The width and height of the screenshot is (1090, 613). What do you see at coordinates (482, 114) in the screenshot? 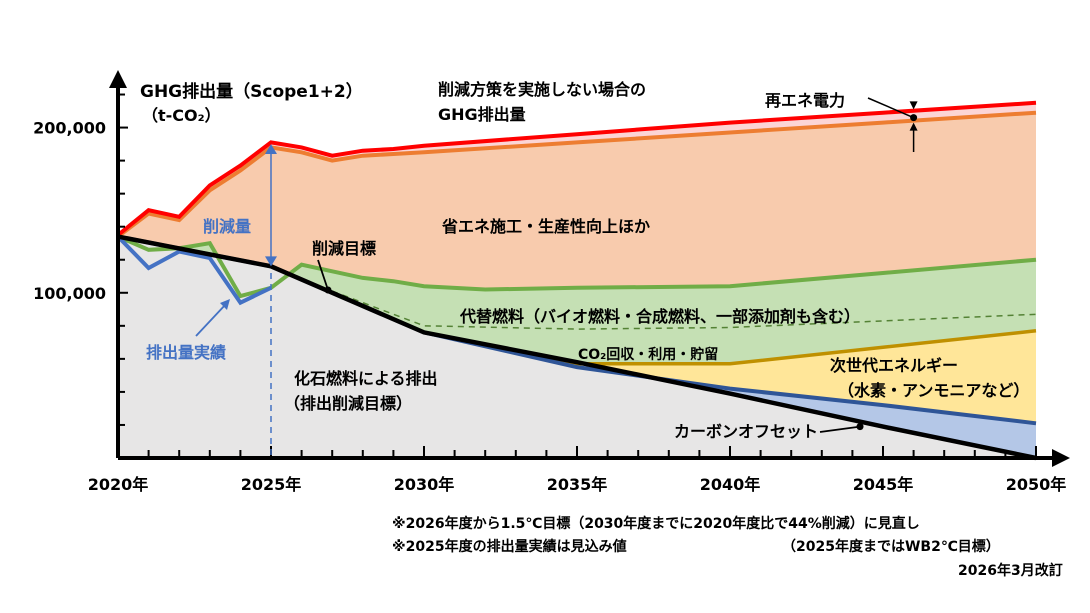
I see `no-measures-label-2: GHG排出量` at bounding box center [482, 114].